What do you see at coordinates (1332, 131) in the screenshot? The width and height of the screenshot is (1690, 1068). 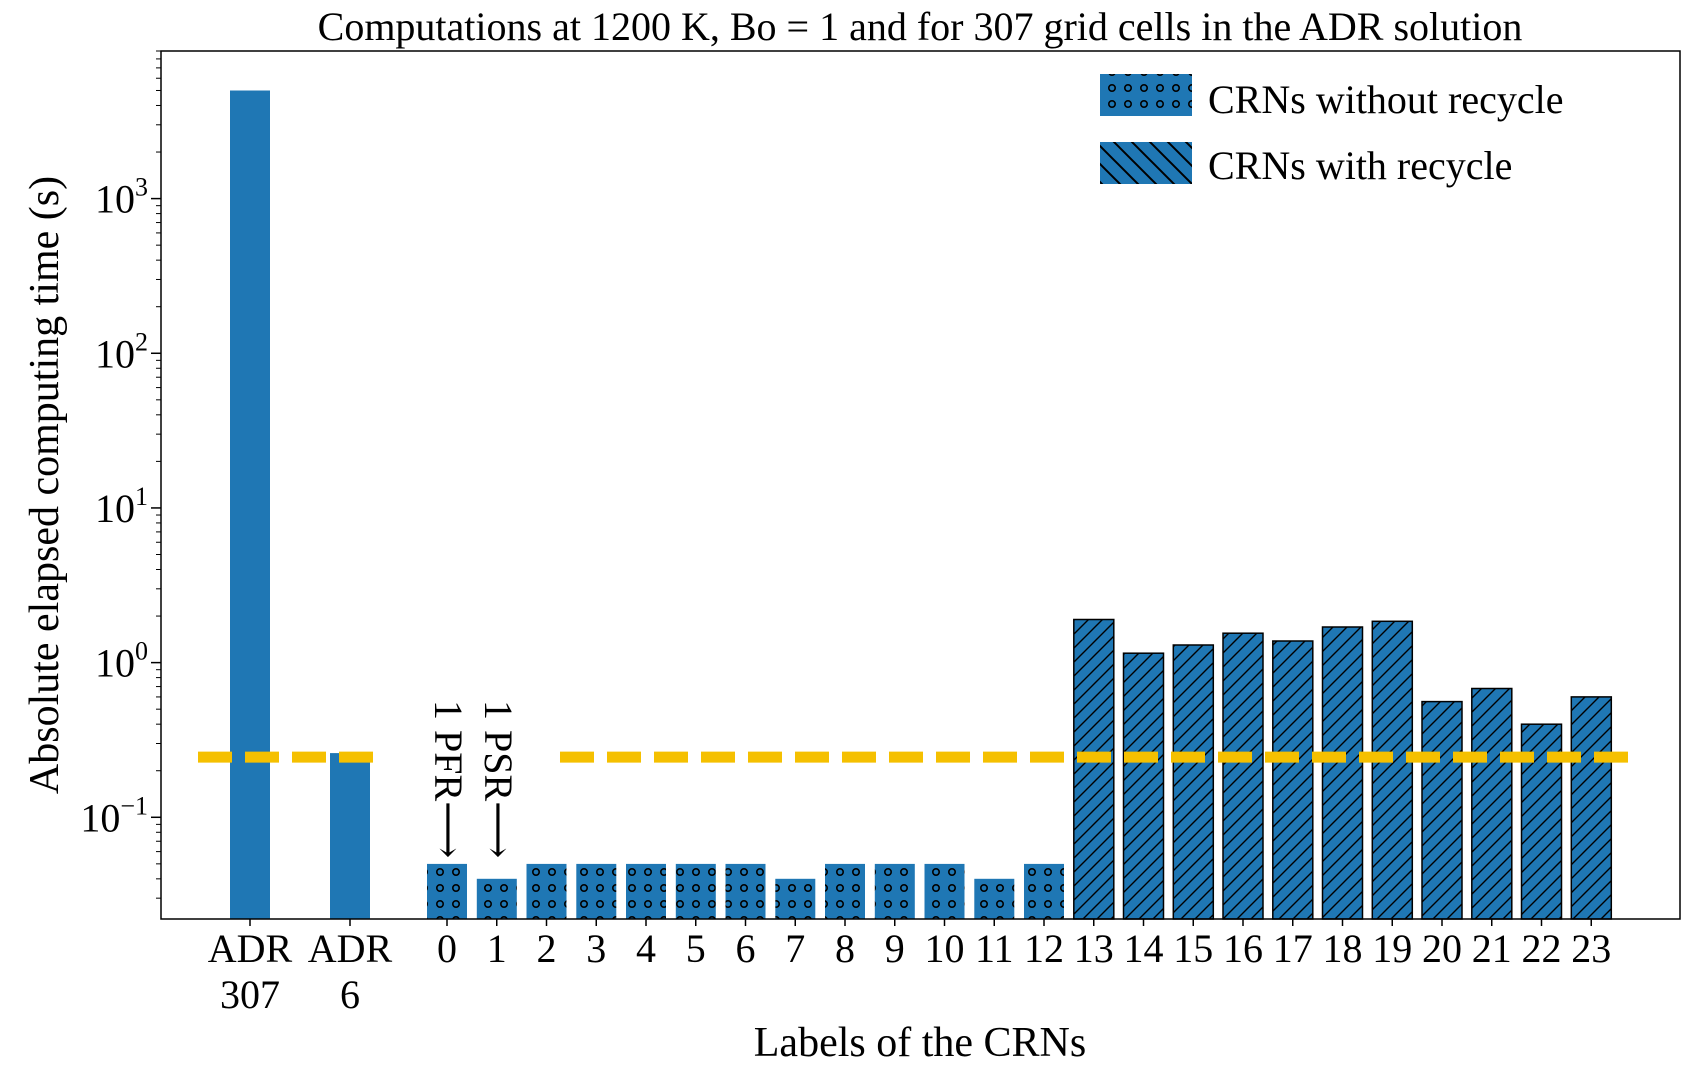 I see `legend: CRNs without recycle CRNs with recycle` at bounding box center [1332, 131].